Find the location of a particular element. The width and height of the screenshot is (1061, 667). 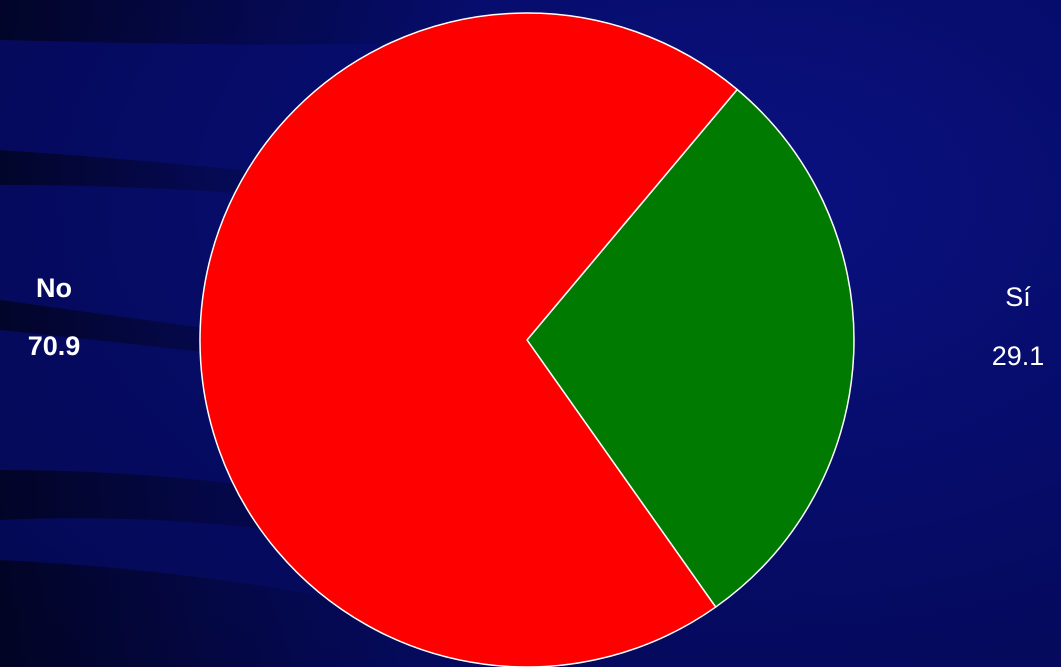

slice-si-value: 29.1 is located at coordinates (1018, 356).